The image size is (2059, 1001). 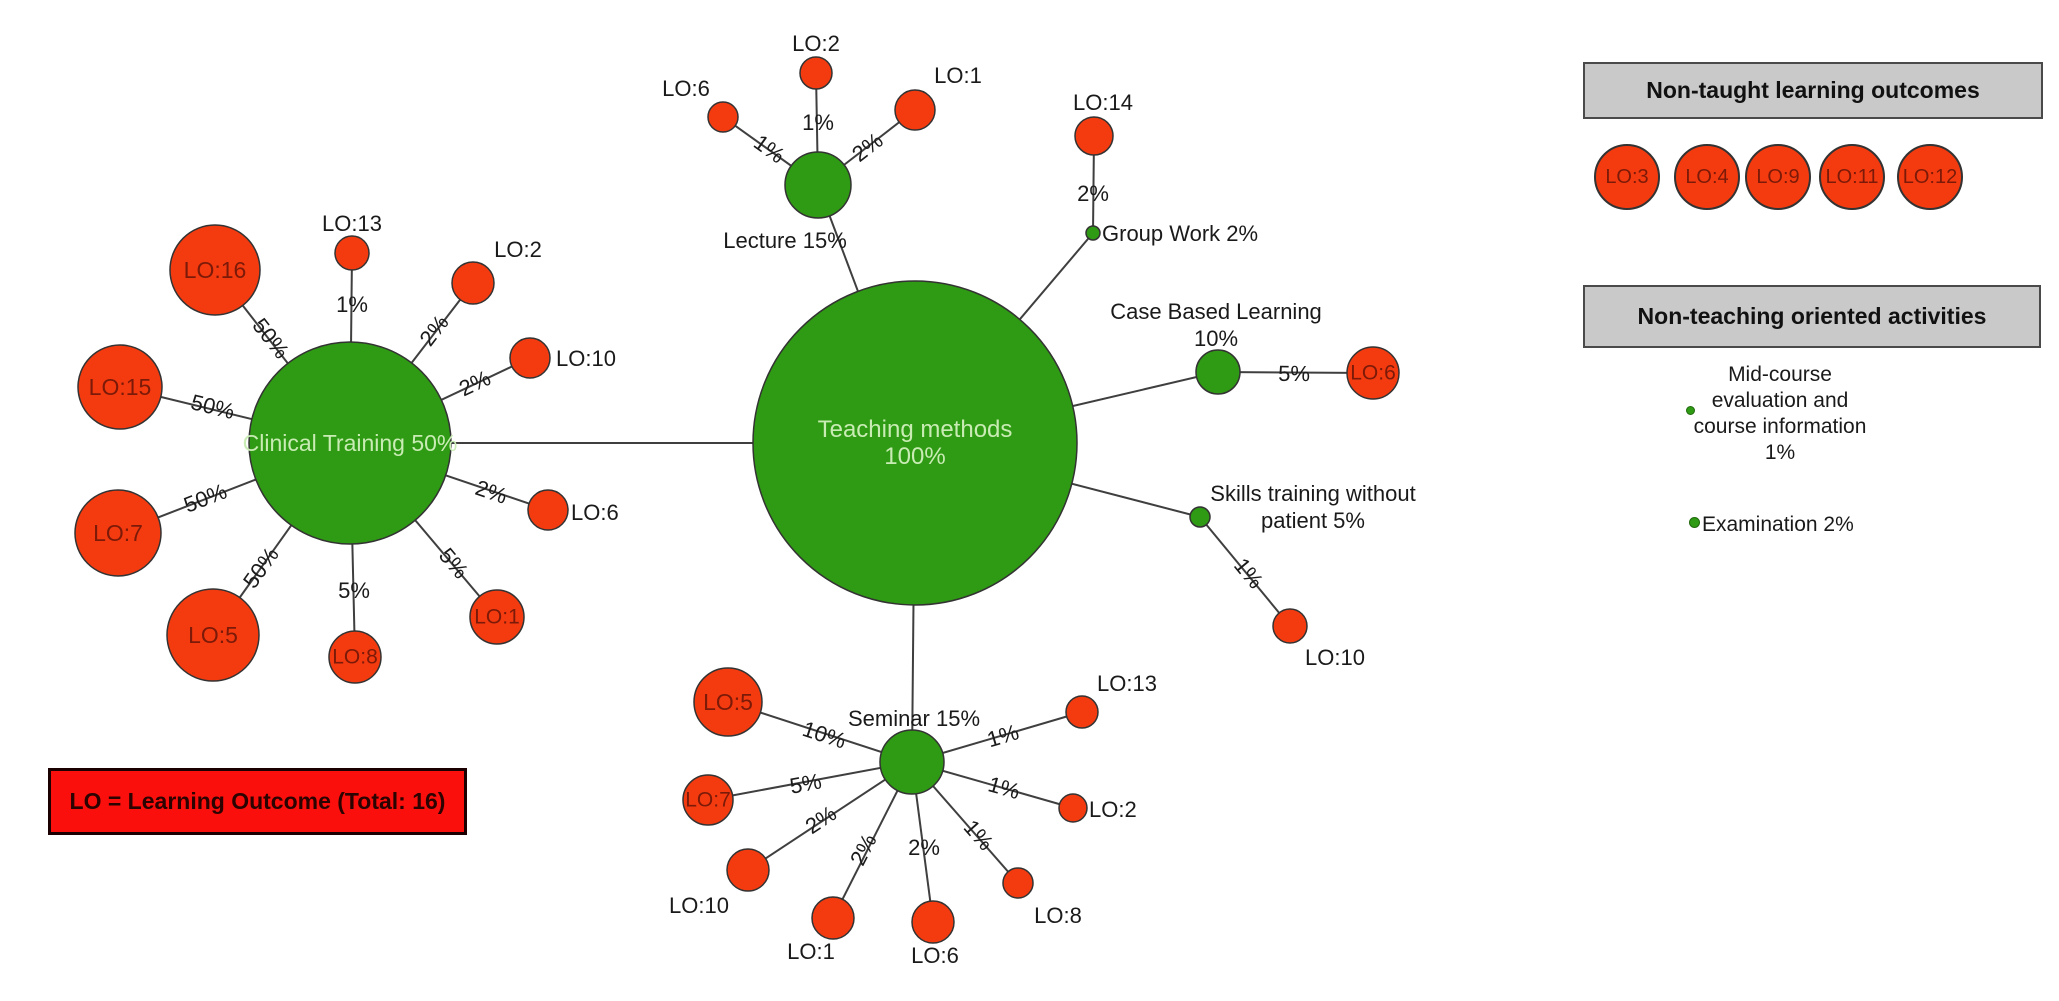 I want to click on non-taught-lo12-label: LO:12, so click(x=1930, y=176).